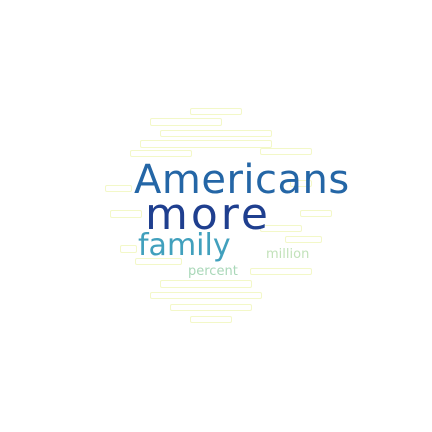 The image size is (432, 432). Describe the element at coordinates (288, 254) in the screenshot. I see `word-million: million` at that location.